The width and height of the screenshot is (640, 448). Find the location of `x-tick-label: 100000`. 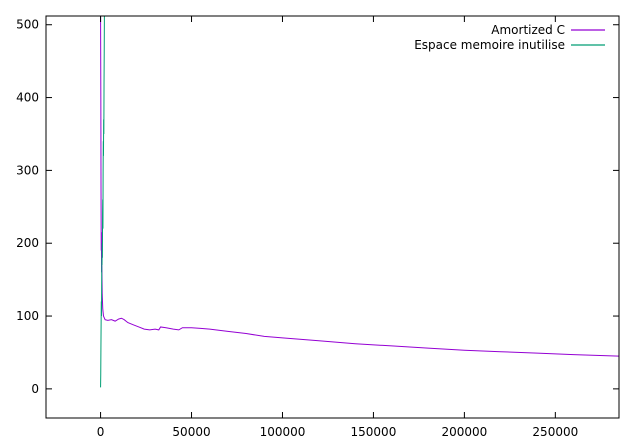

x-tick-label: 100000 is located at coordinates (283, 432).